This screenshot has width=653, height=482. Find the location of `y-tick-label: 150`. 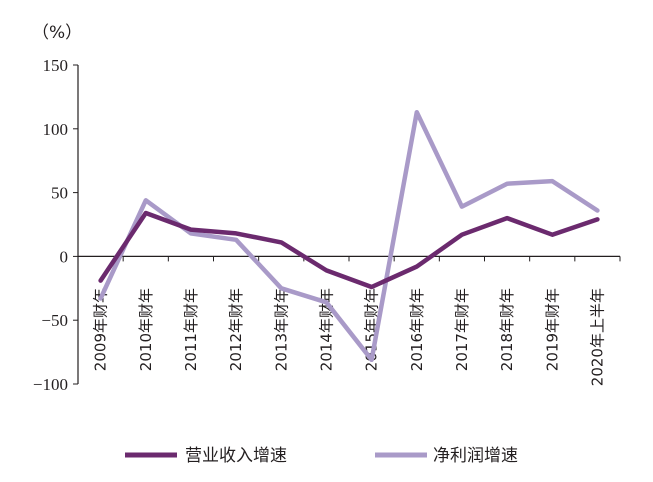

y-tick-label: 150 is located at coordinates (56, 65).